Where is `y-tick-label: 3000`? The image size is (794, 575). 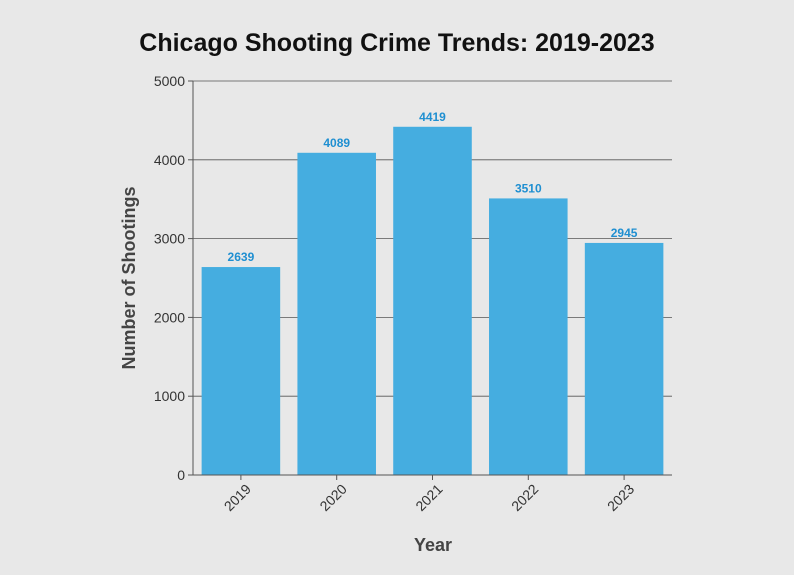
y-tick-label: 3000 is located at coordinates (169, 239).